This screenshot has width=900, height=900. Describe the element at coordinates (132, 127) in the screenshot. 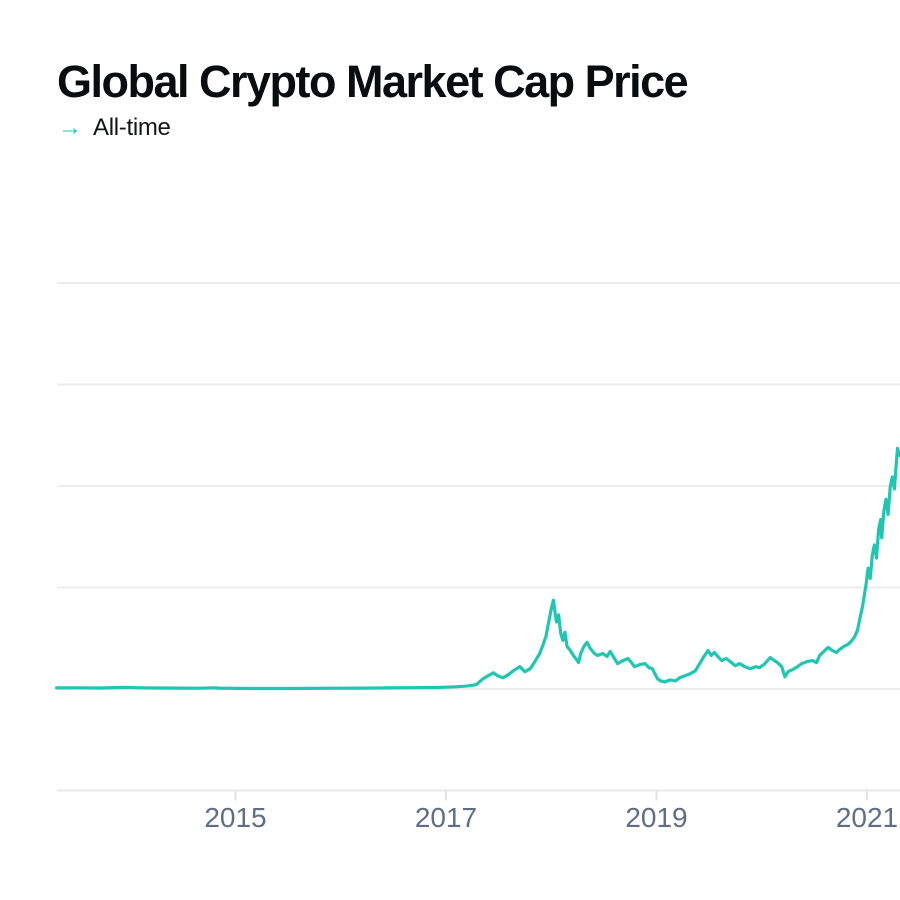

I see `time-range-label: All-time` at that location.